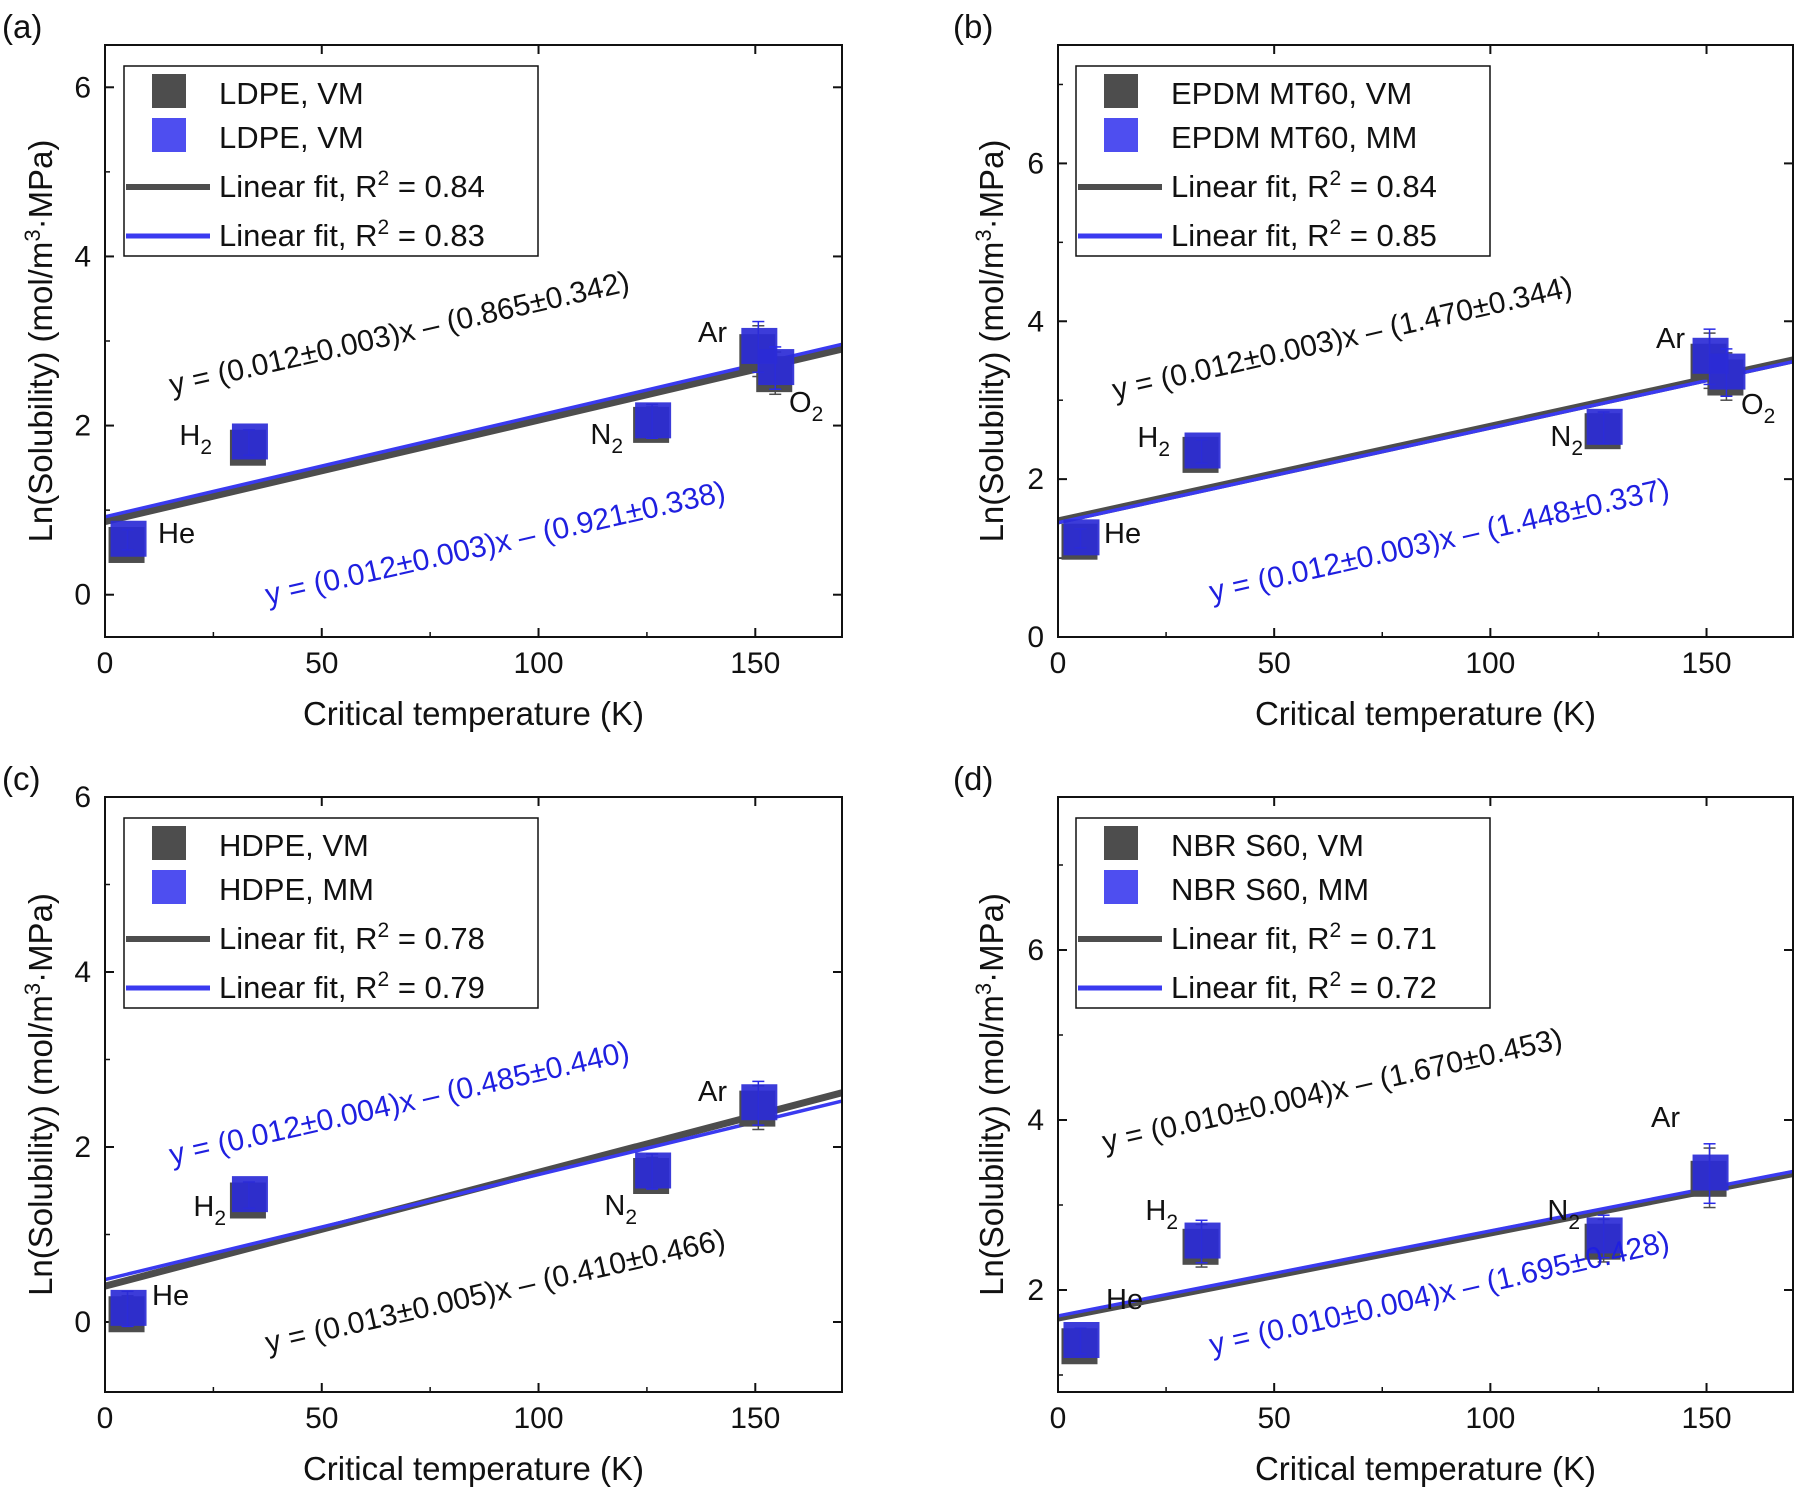 This screenshot has height=1510, width=1797. What do you see at coordinates (1304, 986) in the screenshot?
I see `legend-entry: Linear fit, R2 = 0.72` at bounding box center [1304, 986].